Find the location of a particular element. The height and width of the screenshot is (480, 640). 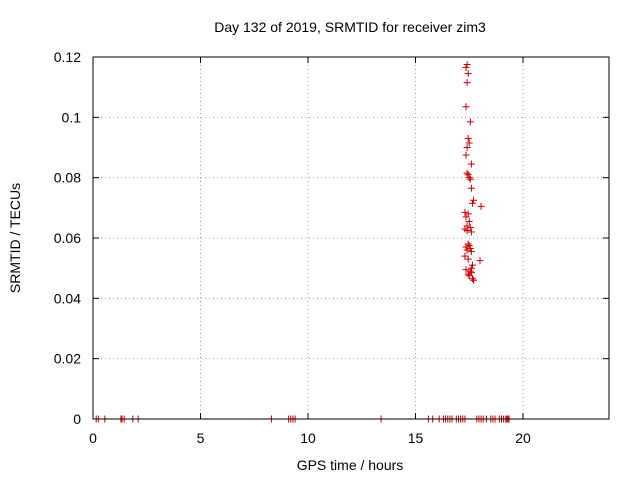

x-axis-title: GPS time / hours is located at coordinates (350, 465).